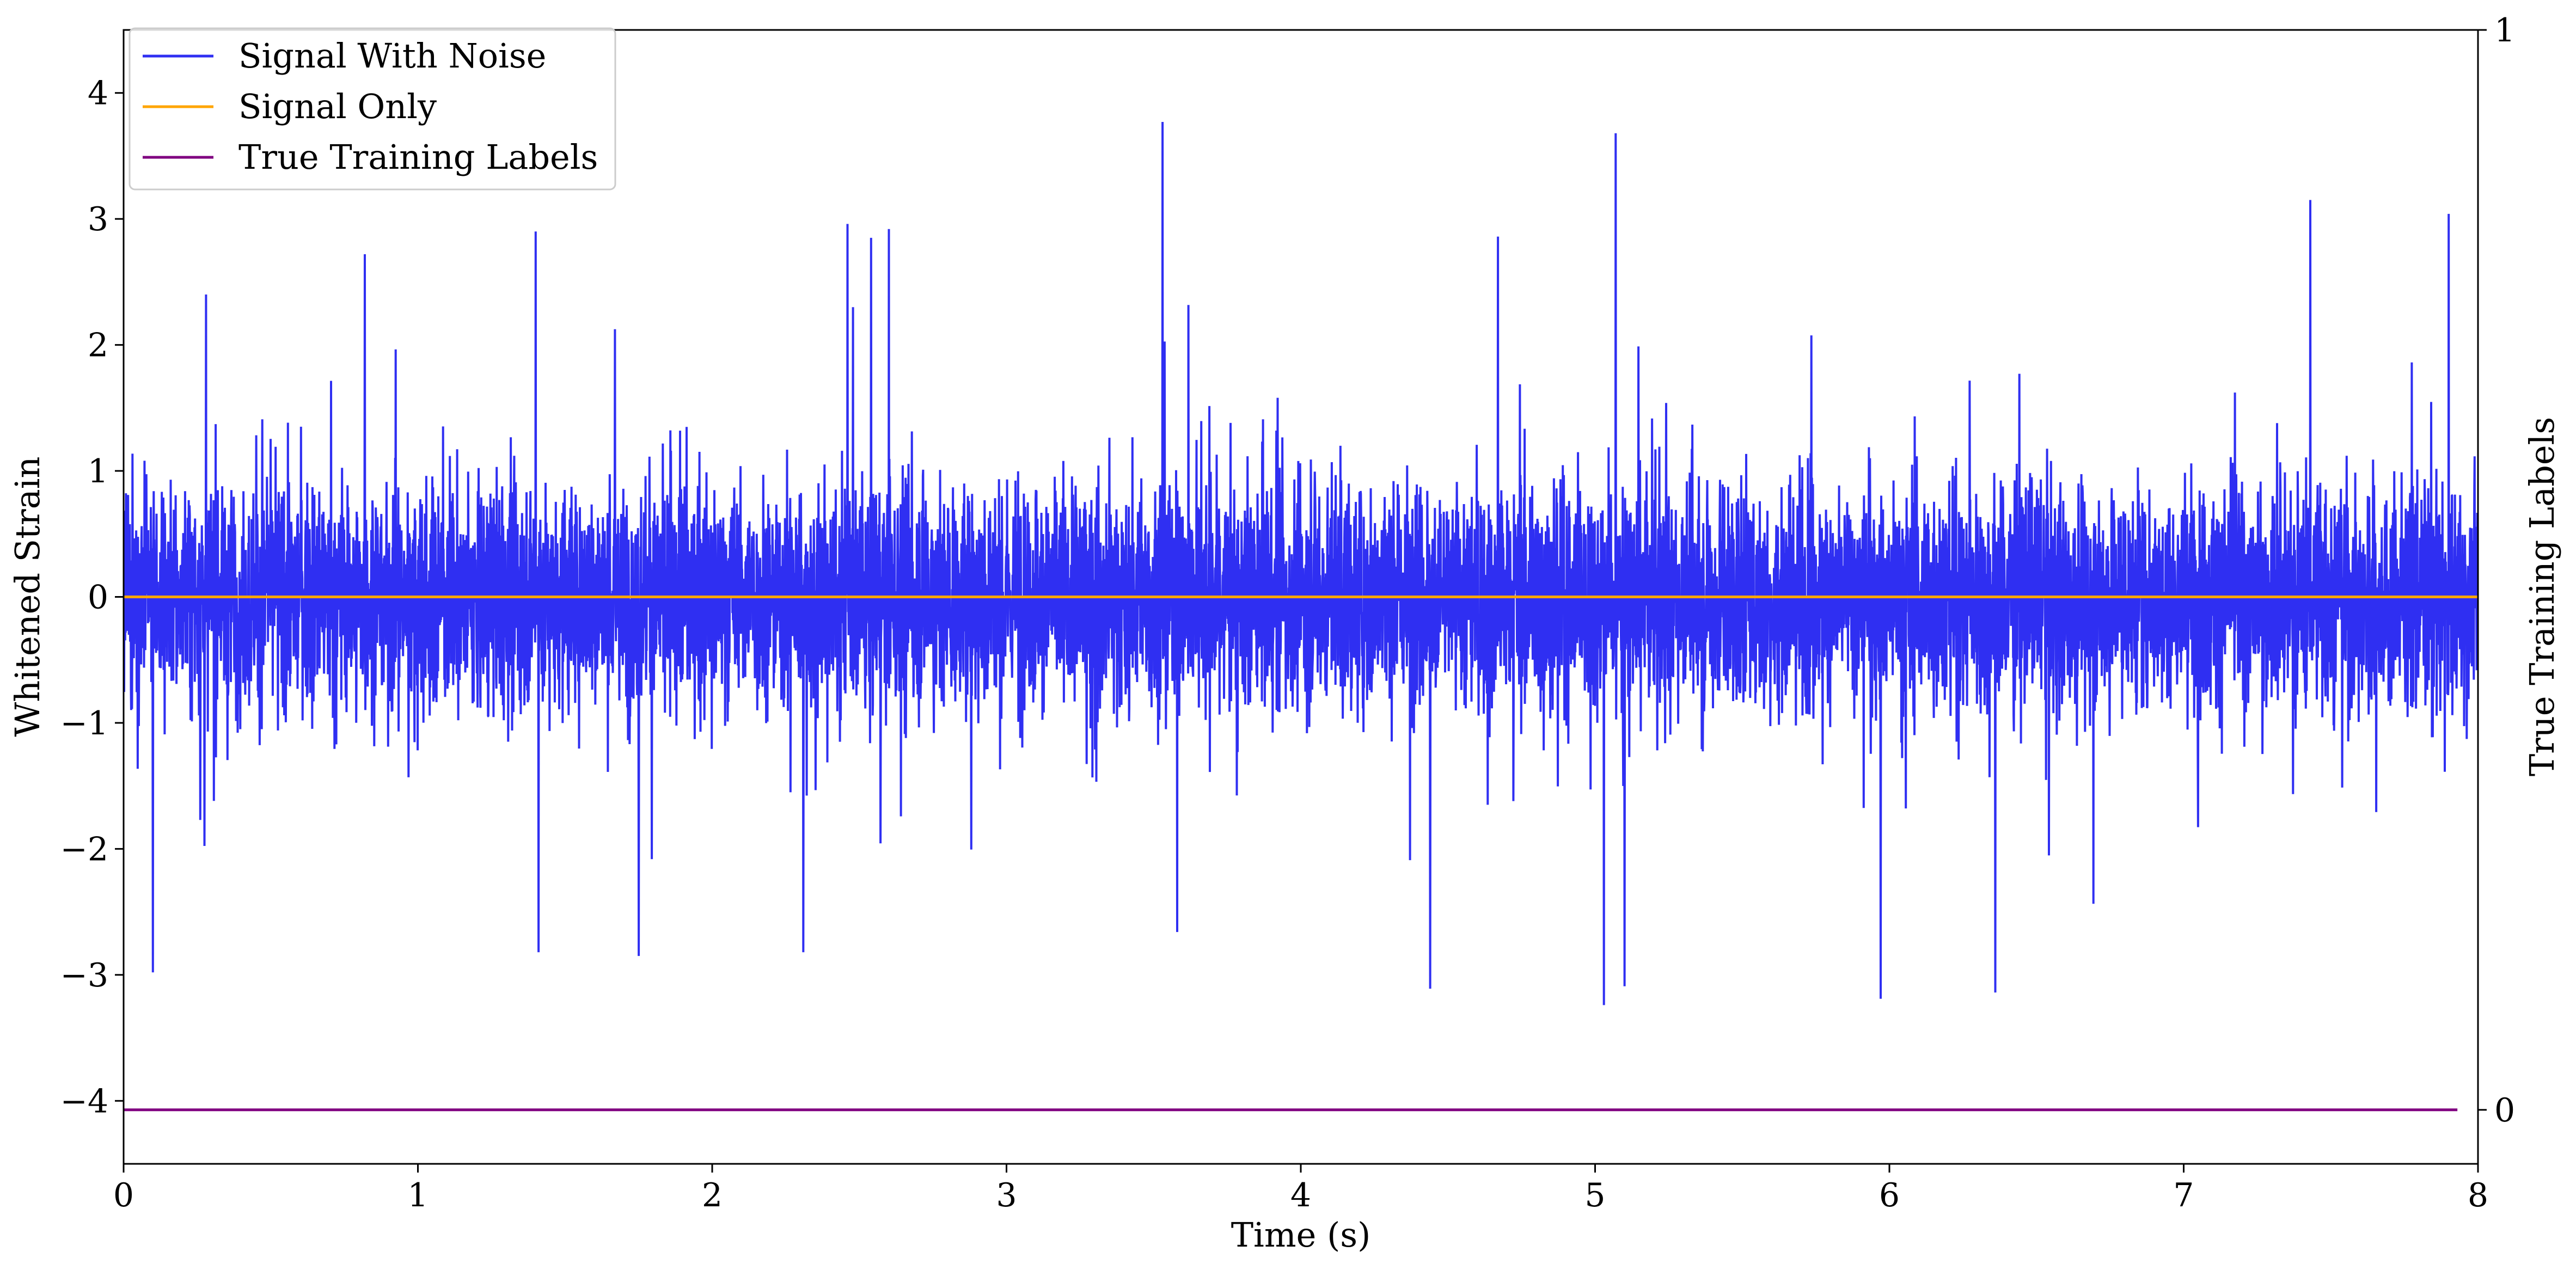  What do you see at coordinates (1300, 1195) in the screenshot?
I see `x-tick-label: 4` at bounding box center [1300, 1195].